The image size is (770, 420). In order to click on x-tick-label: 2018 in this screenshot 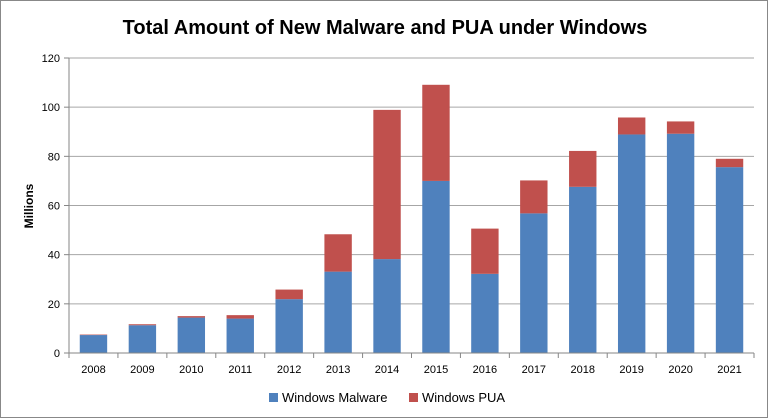, I will do `click(583, 370)`.